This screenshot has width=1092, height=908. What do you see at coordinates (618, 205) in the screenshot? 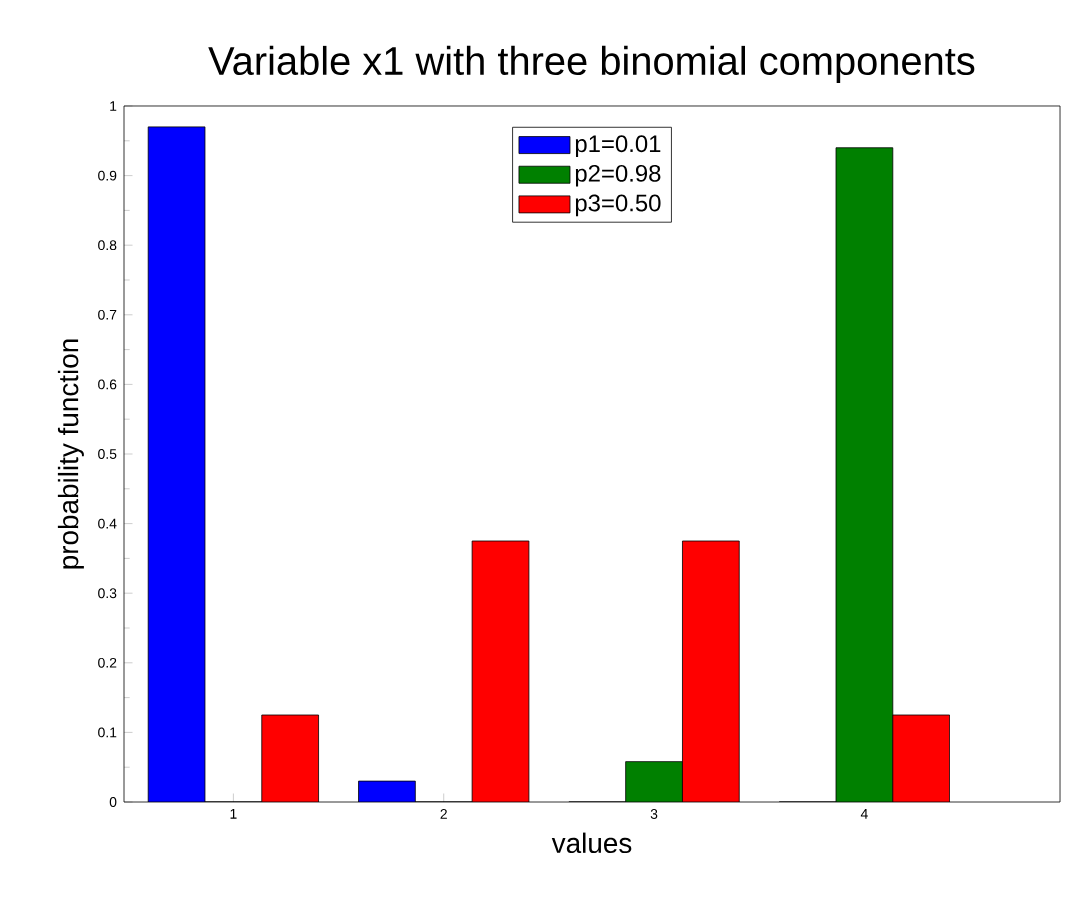
I see `legend-label: p3=0.50` at bounding box center [618, 205].